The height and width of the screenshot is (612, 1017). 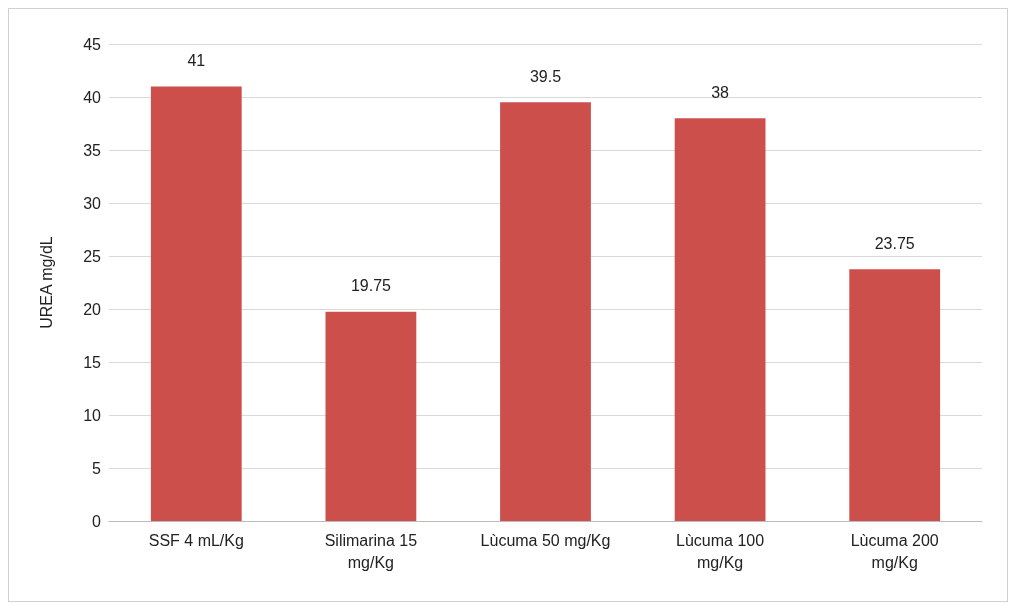 What do you see at coordinates (97, 521) in the screenshot?
I see `y-tick-label: 0` at bounding box center [97, 521].